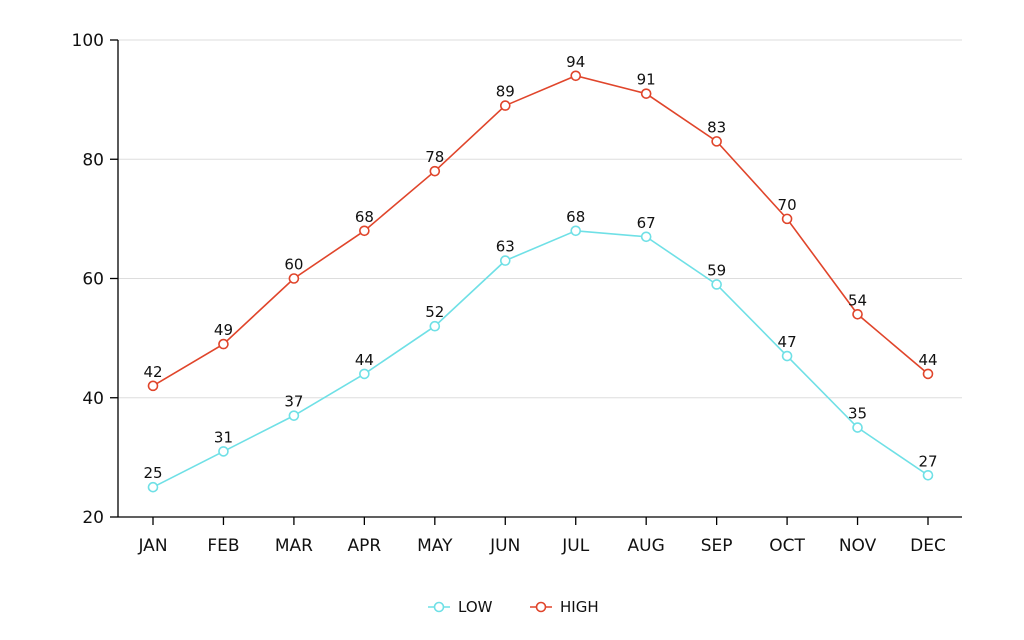 The width and height of the screenshot is (1024, 640). Describe the element at coordinates (505, 92) in the screenshot. I see `data-label-high: 89` at that location.